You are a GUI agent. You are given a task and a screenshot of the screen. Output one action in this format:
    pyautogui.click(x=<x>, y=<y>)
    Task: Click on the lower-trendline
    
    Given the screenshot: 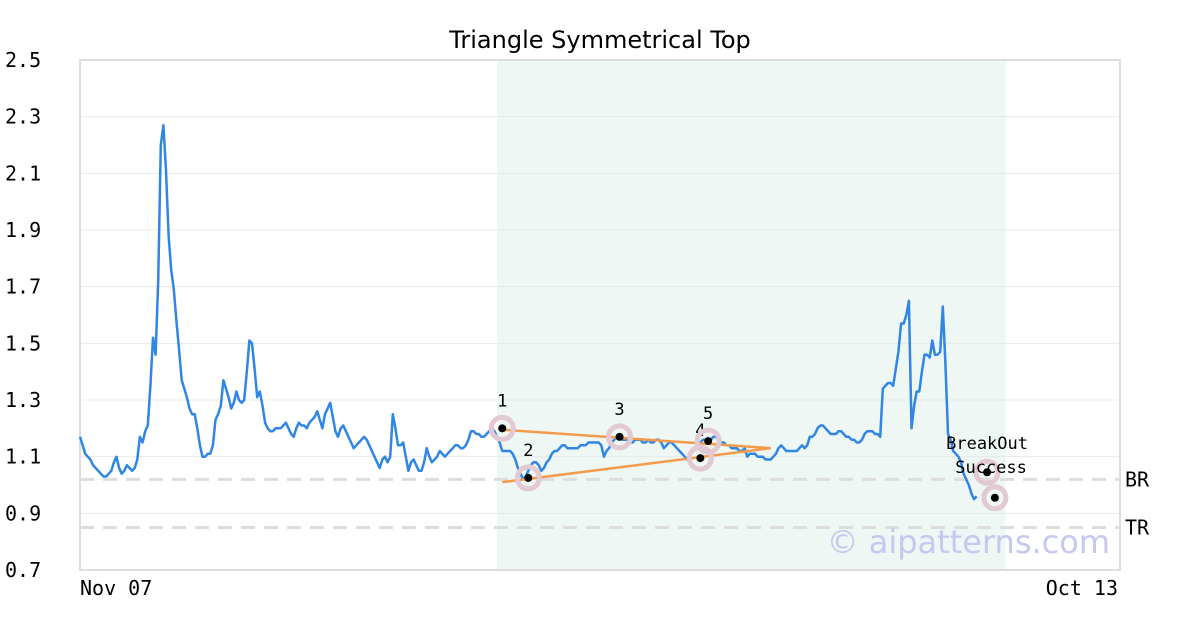 What is the action you would take?
    pyautogui.click(x=636, y=465)
    